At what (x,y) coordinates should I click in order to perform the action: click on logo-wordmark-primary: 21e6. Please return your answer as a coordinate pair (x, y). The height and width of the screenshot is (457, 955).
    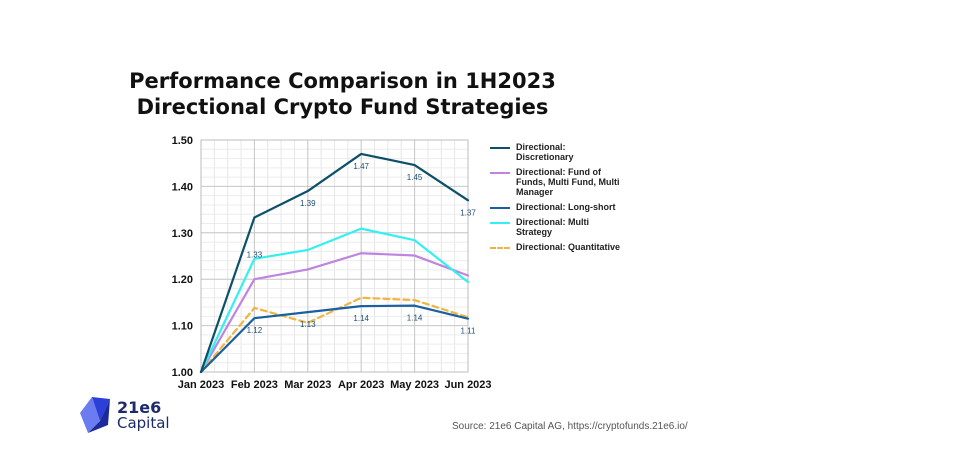
    Looking at the image, I should click on (139, 407).